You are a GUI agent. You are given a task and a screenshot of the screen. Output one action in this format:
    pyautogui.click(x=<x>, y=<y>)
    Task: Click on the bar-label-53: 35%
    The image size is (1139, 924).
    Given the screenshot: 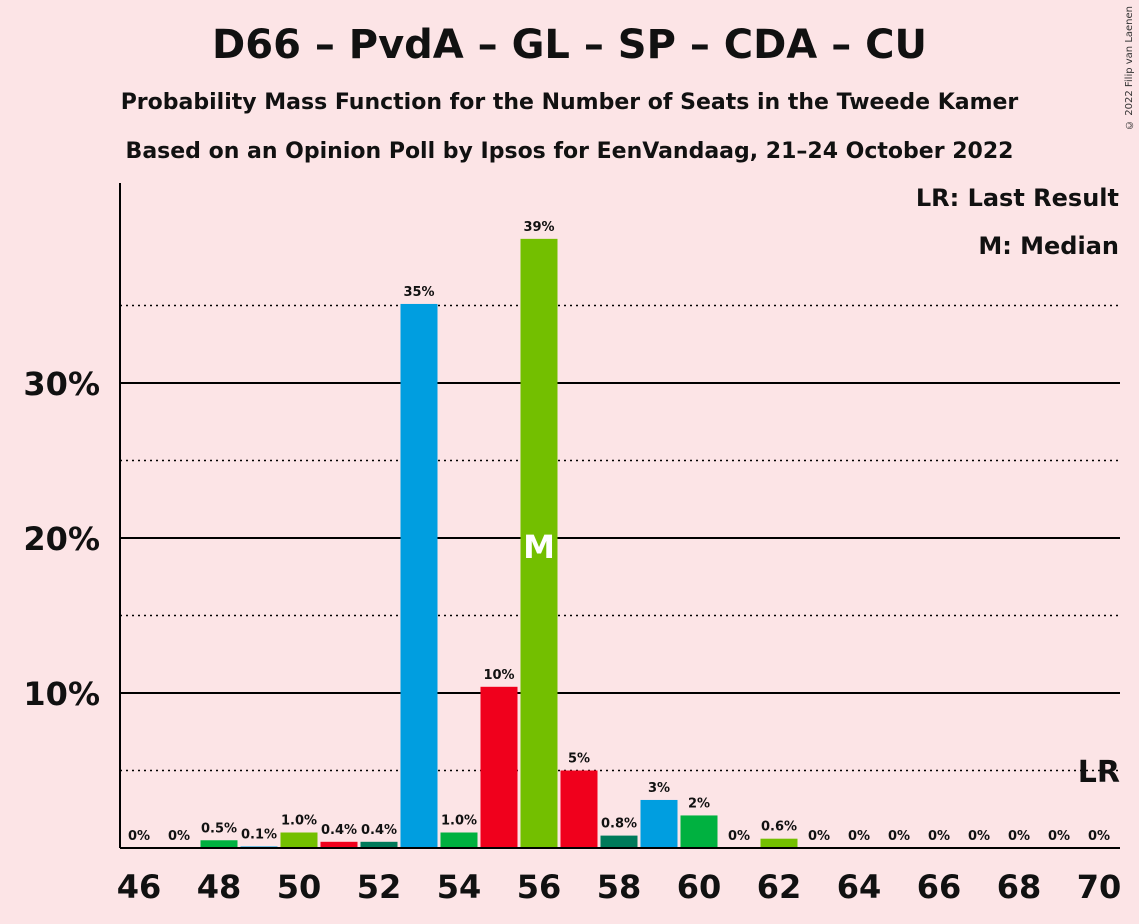 What is the action you would take?
    pyautogui.click(x=418, y=292)
    